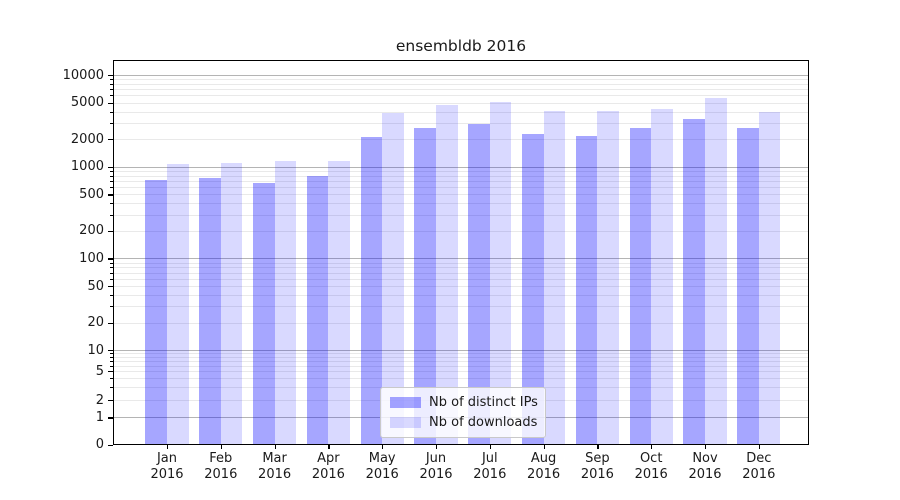 The width and height of the screenshot is (900, 500). What do you see at coordinates (221, 466) in the screenshot?
I see `x-axis-tick-label: Feb 2016` at bounding box center [221, 466].